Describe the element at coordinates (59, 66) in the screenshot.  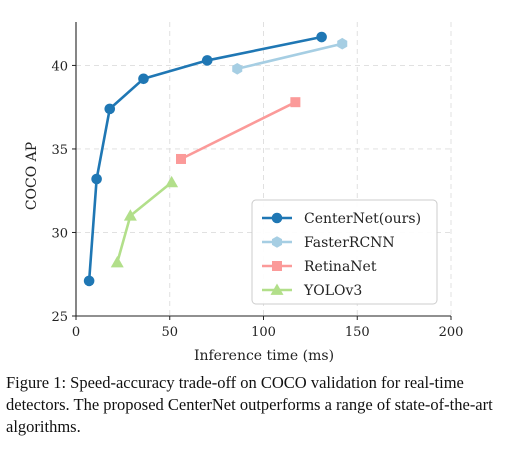
I see `y-tick-label: 40` at that location.